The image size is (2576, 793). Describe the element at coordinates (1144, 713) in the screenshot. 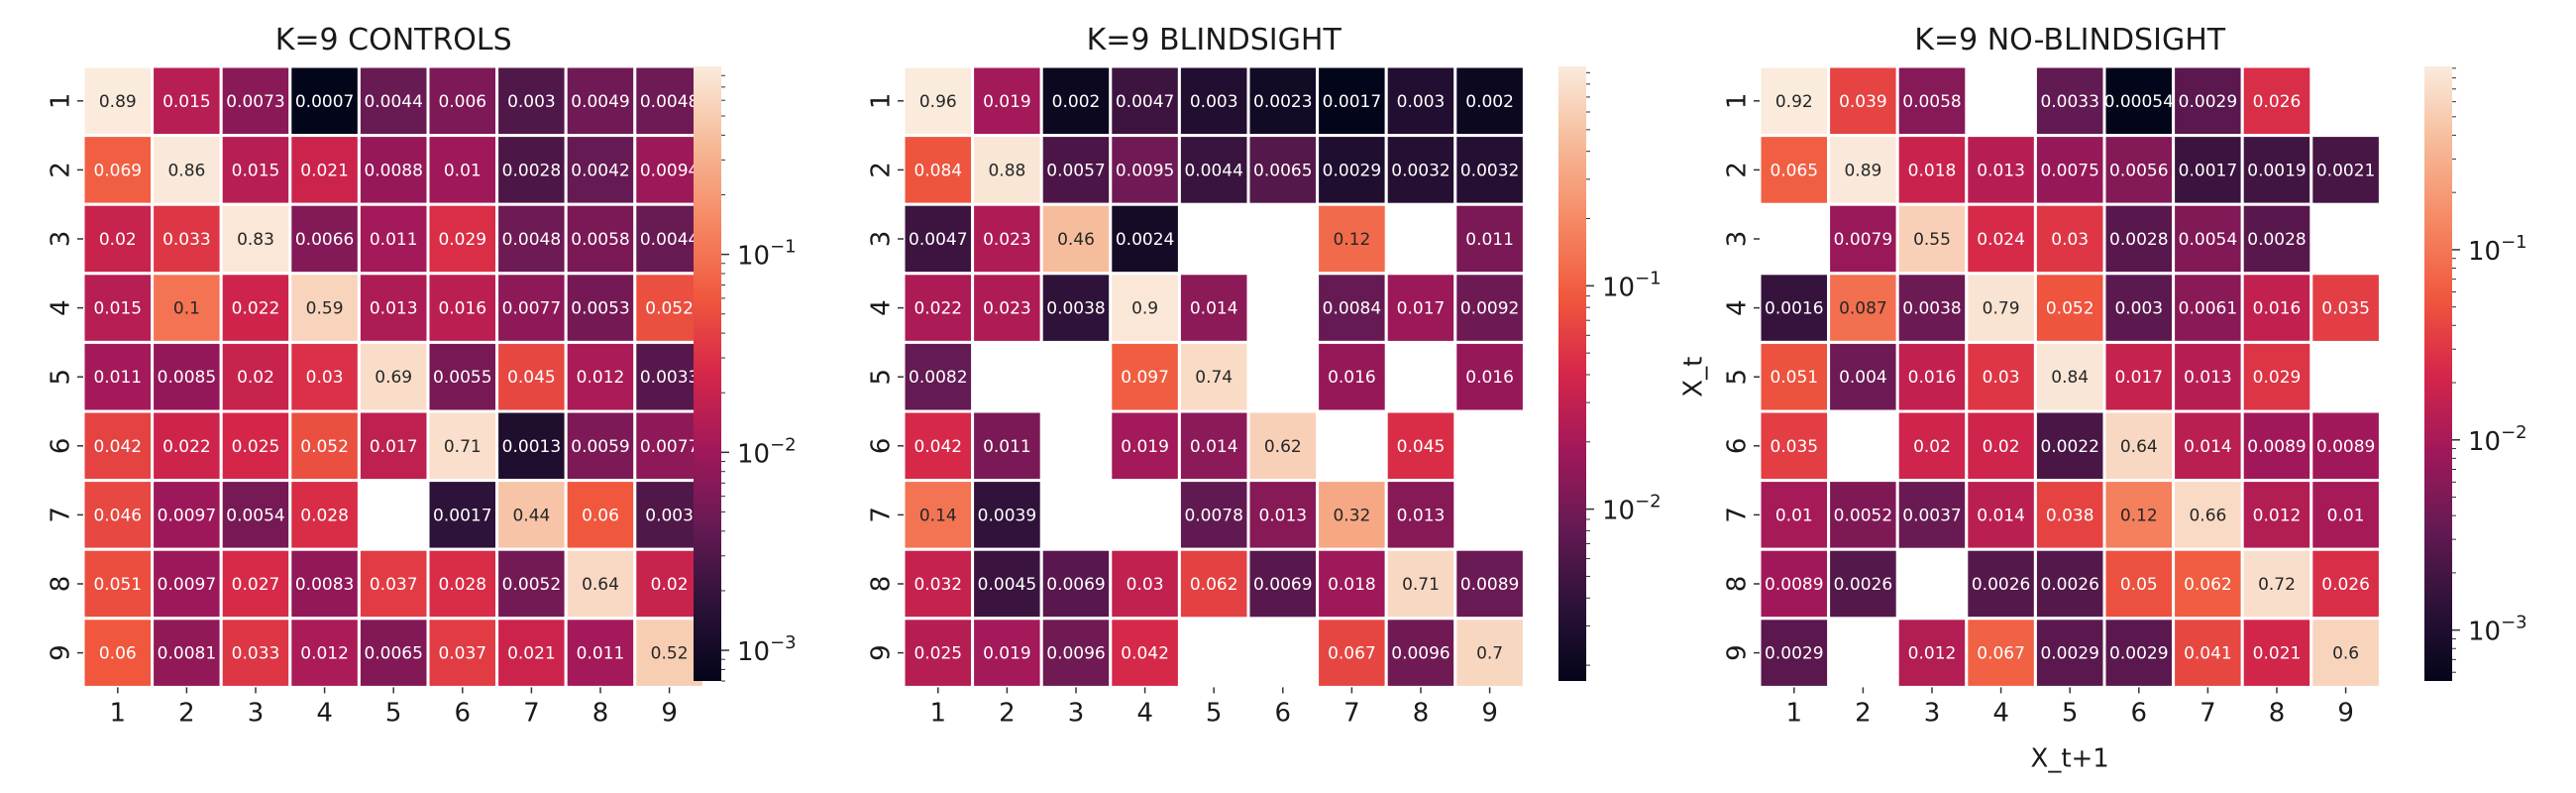

I see `x-tick-label: 4` at that location.